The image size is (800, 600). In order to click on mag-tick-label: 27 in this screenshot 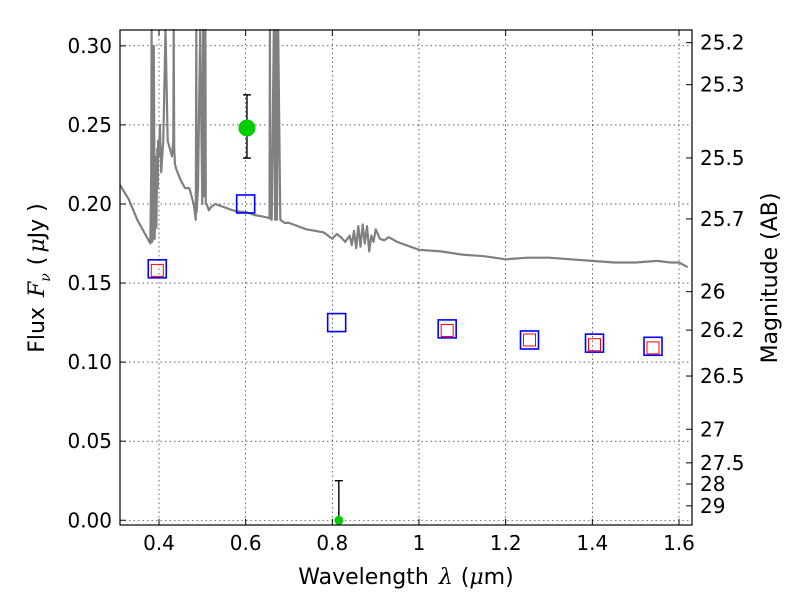, I will do `click(712, 429)`.